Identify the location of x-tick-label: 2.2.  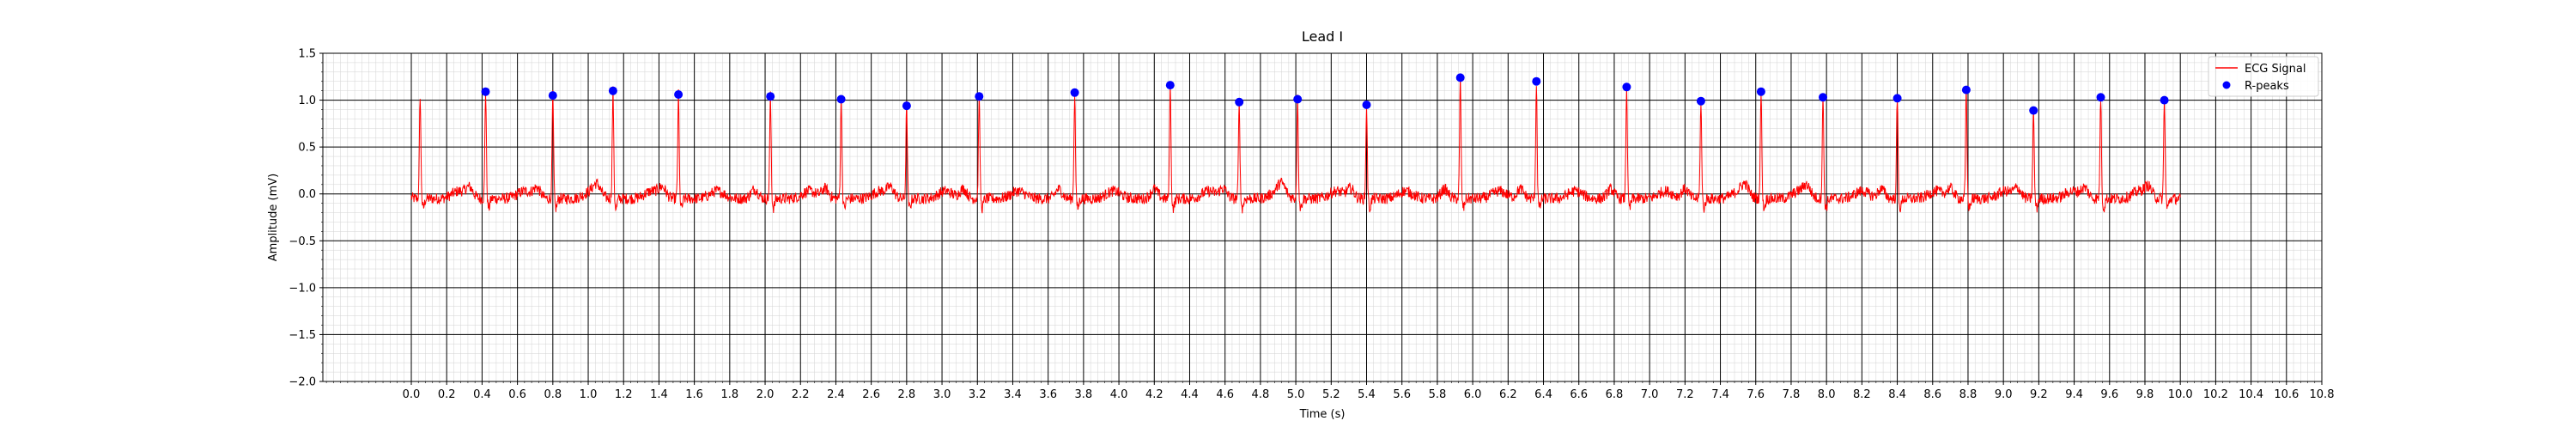
(801, 394).